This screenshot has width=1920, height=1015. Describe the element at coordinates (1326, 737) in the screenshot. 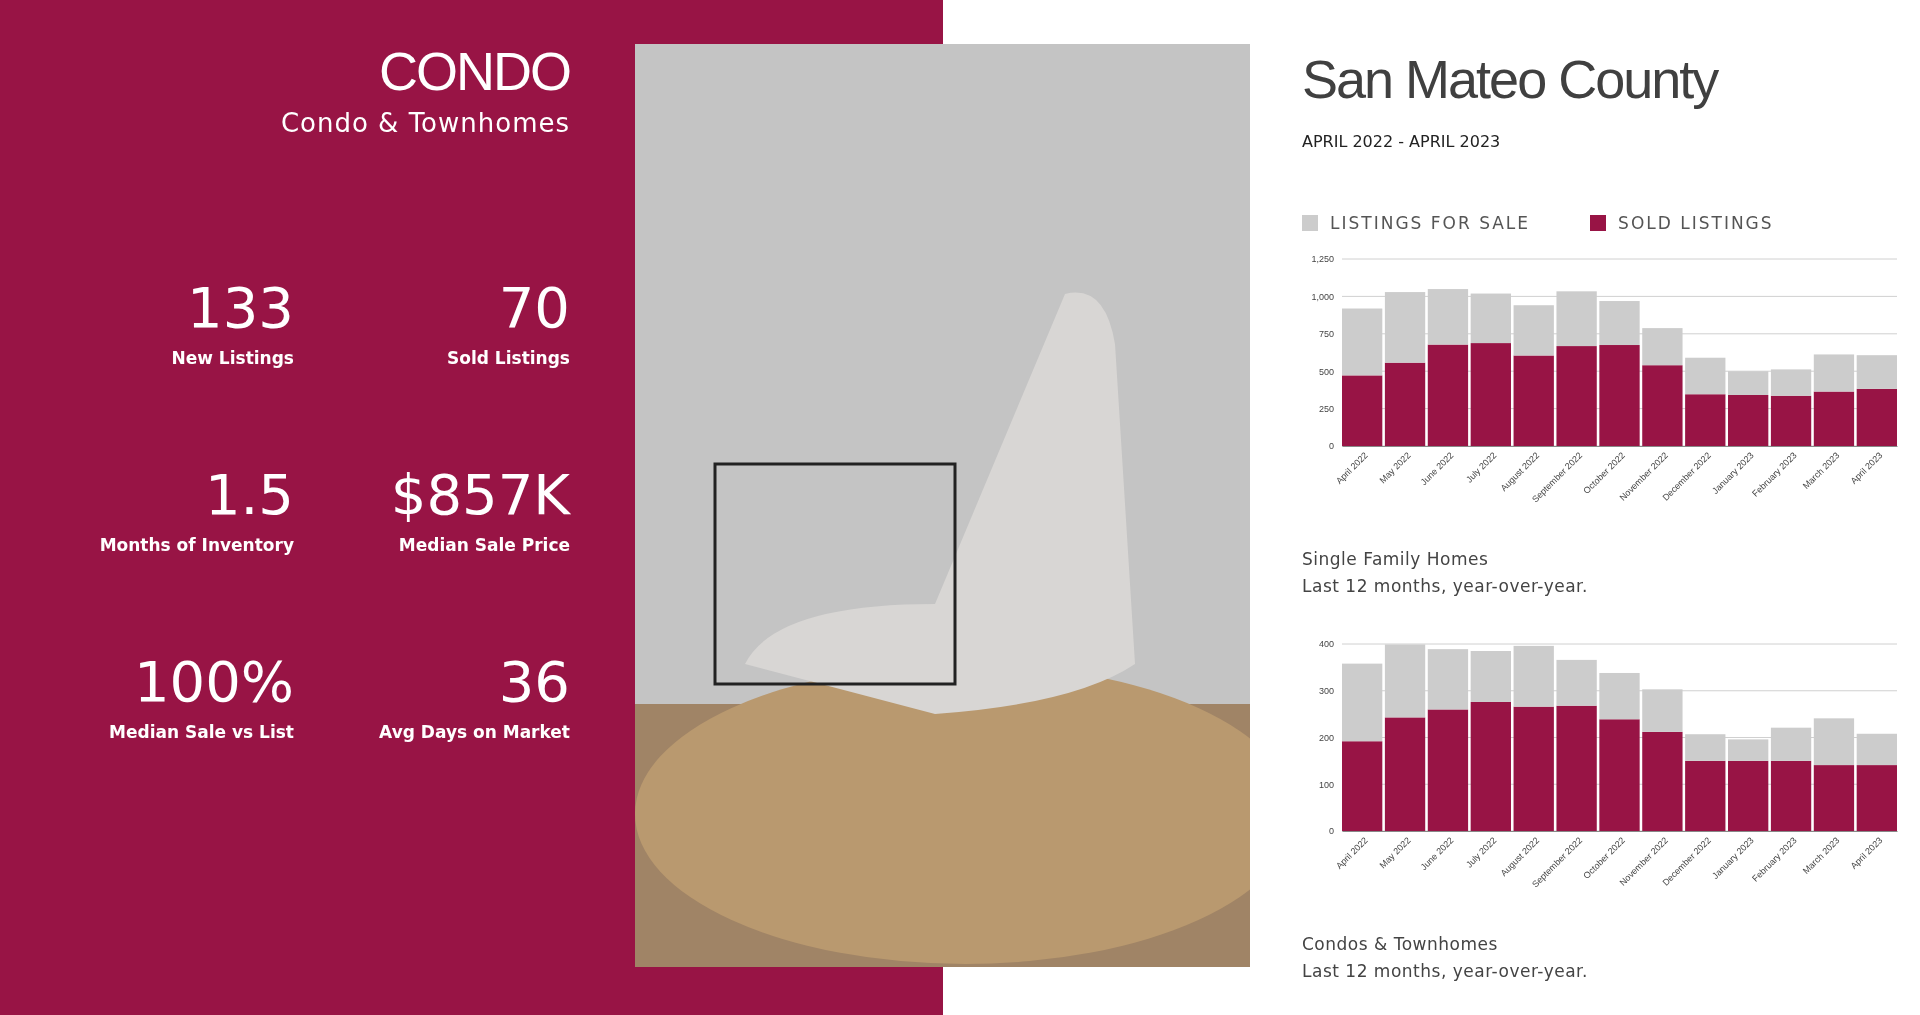

I see `y-tick-label: 200` at that location.